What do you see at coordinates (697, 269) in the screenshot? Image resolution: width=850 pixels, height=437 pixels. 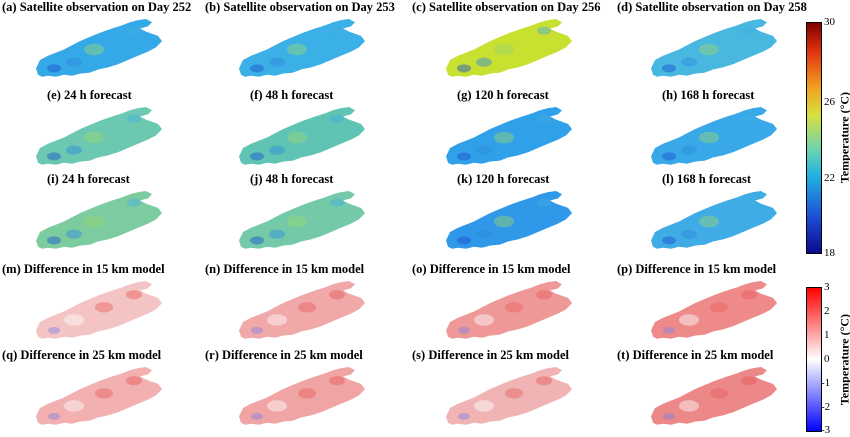 I see `panel-title: (p) Difference in 15 km model` at bounding box center [697, 269].